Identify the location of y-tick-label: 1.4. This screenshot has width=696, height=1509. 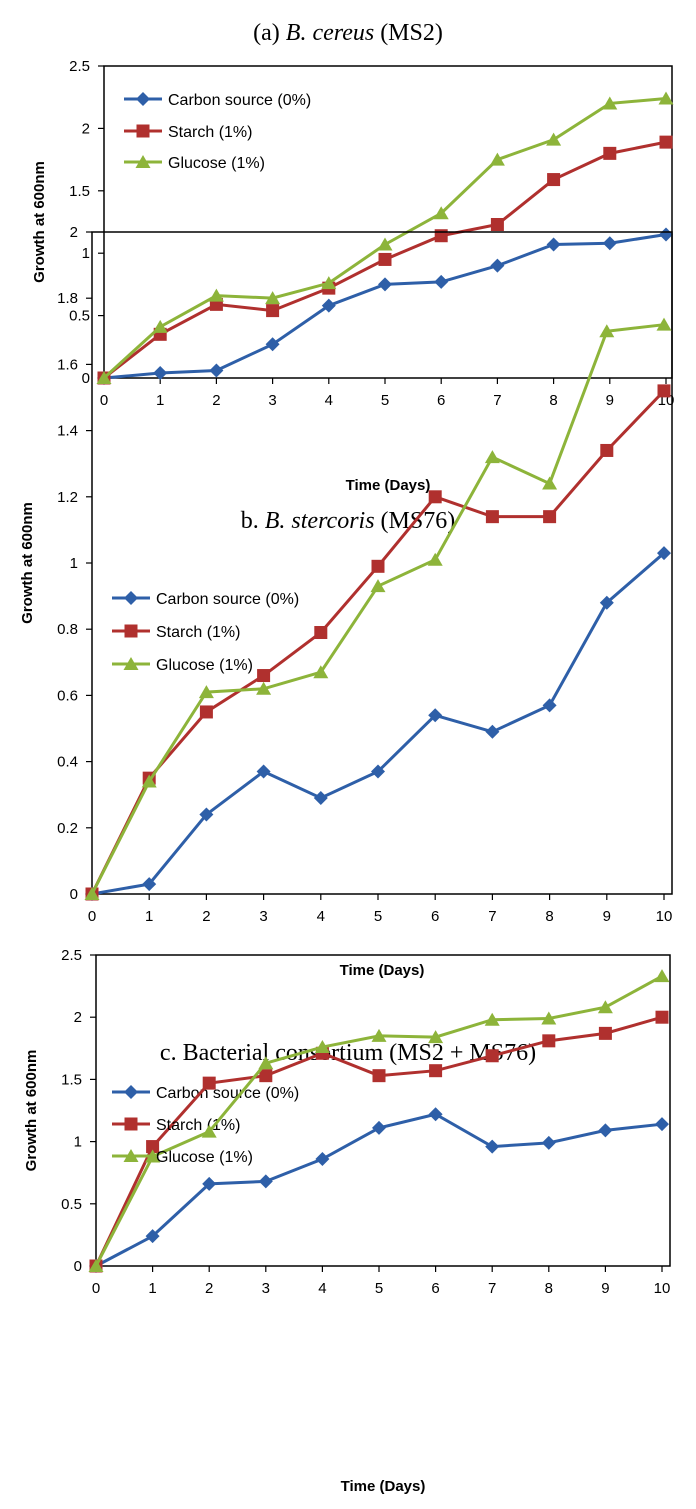
(67, 431).